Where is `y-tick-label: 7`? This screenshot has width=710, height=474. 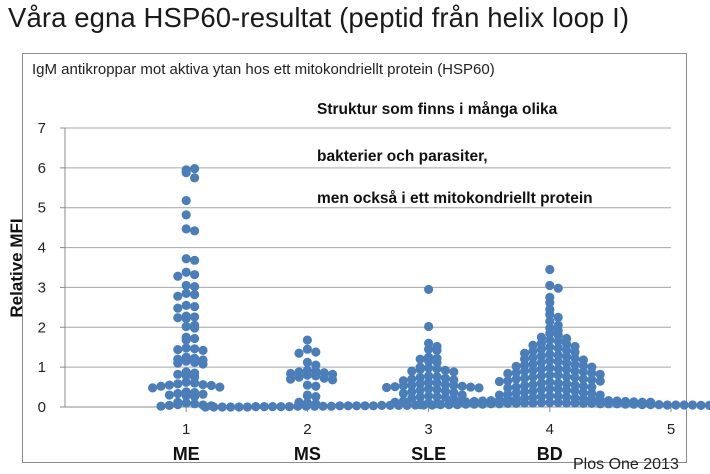
y-tick-label: 7 is located at coordinates (42, 128).